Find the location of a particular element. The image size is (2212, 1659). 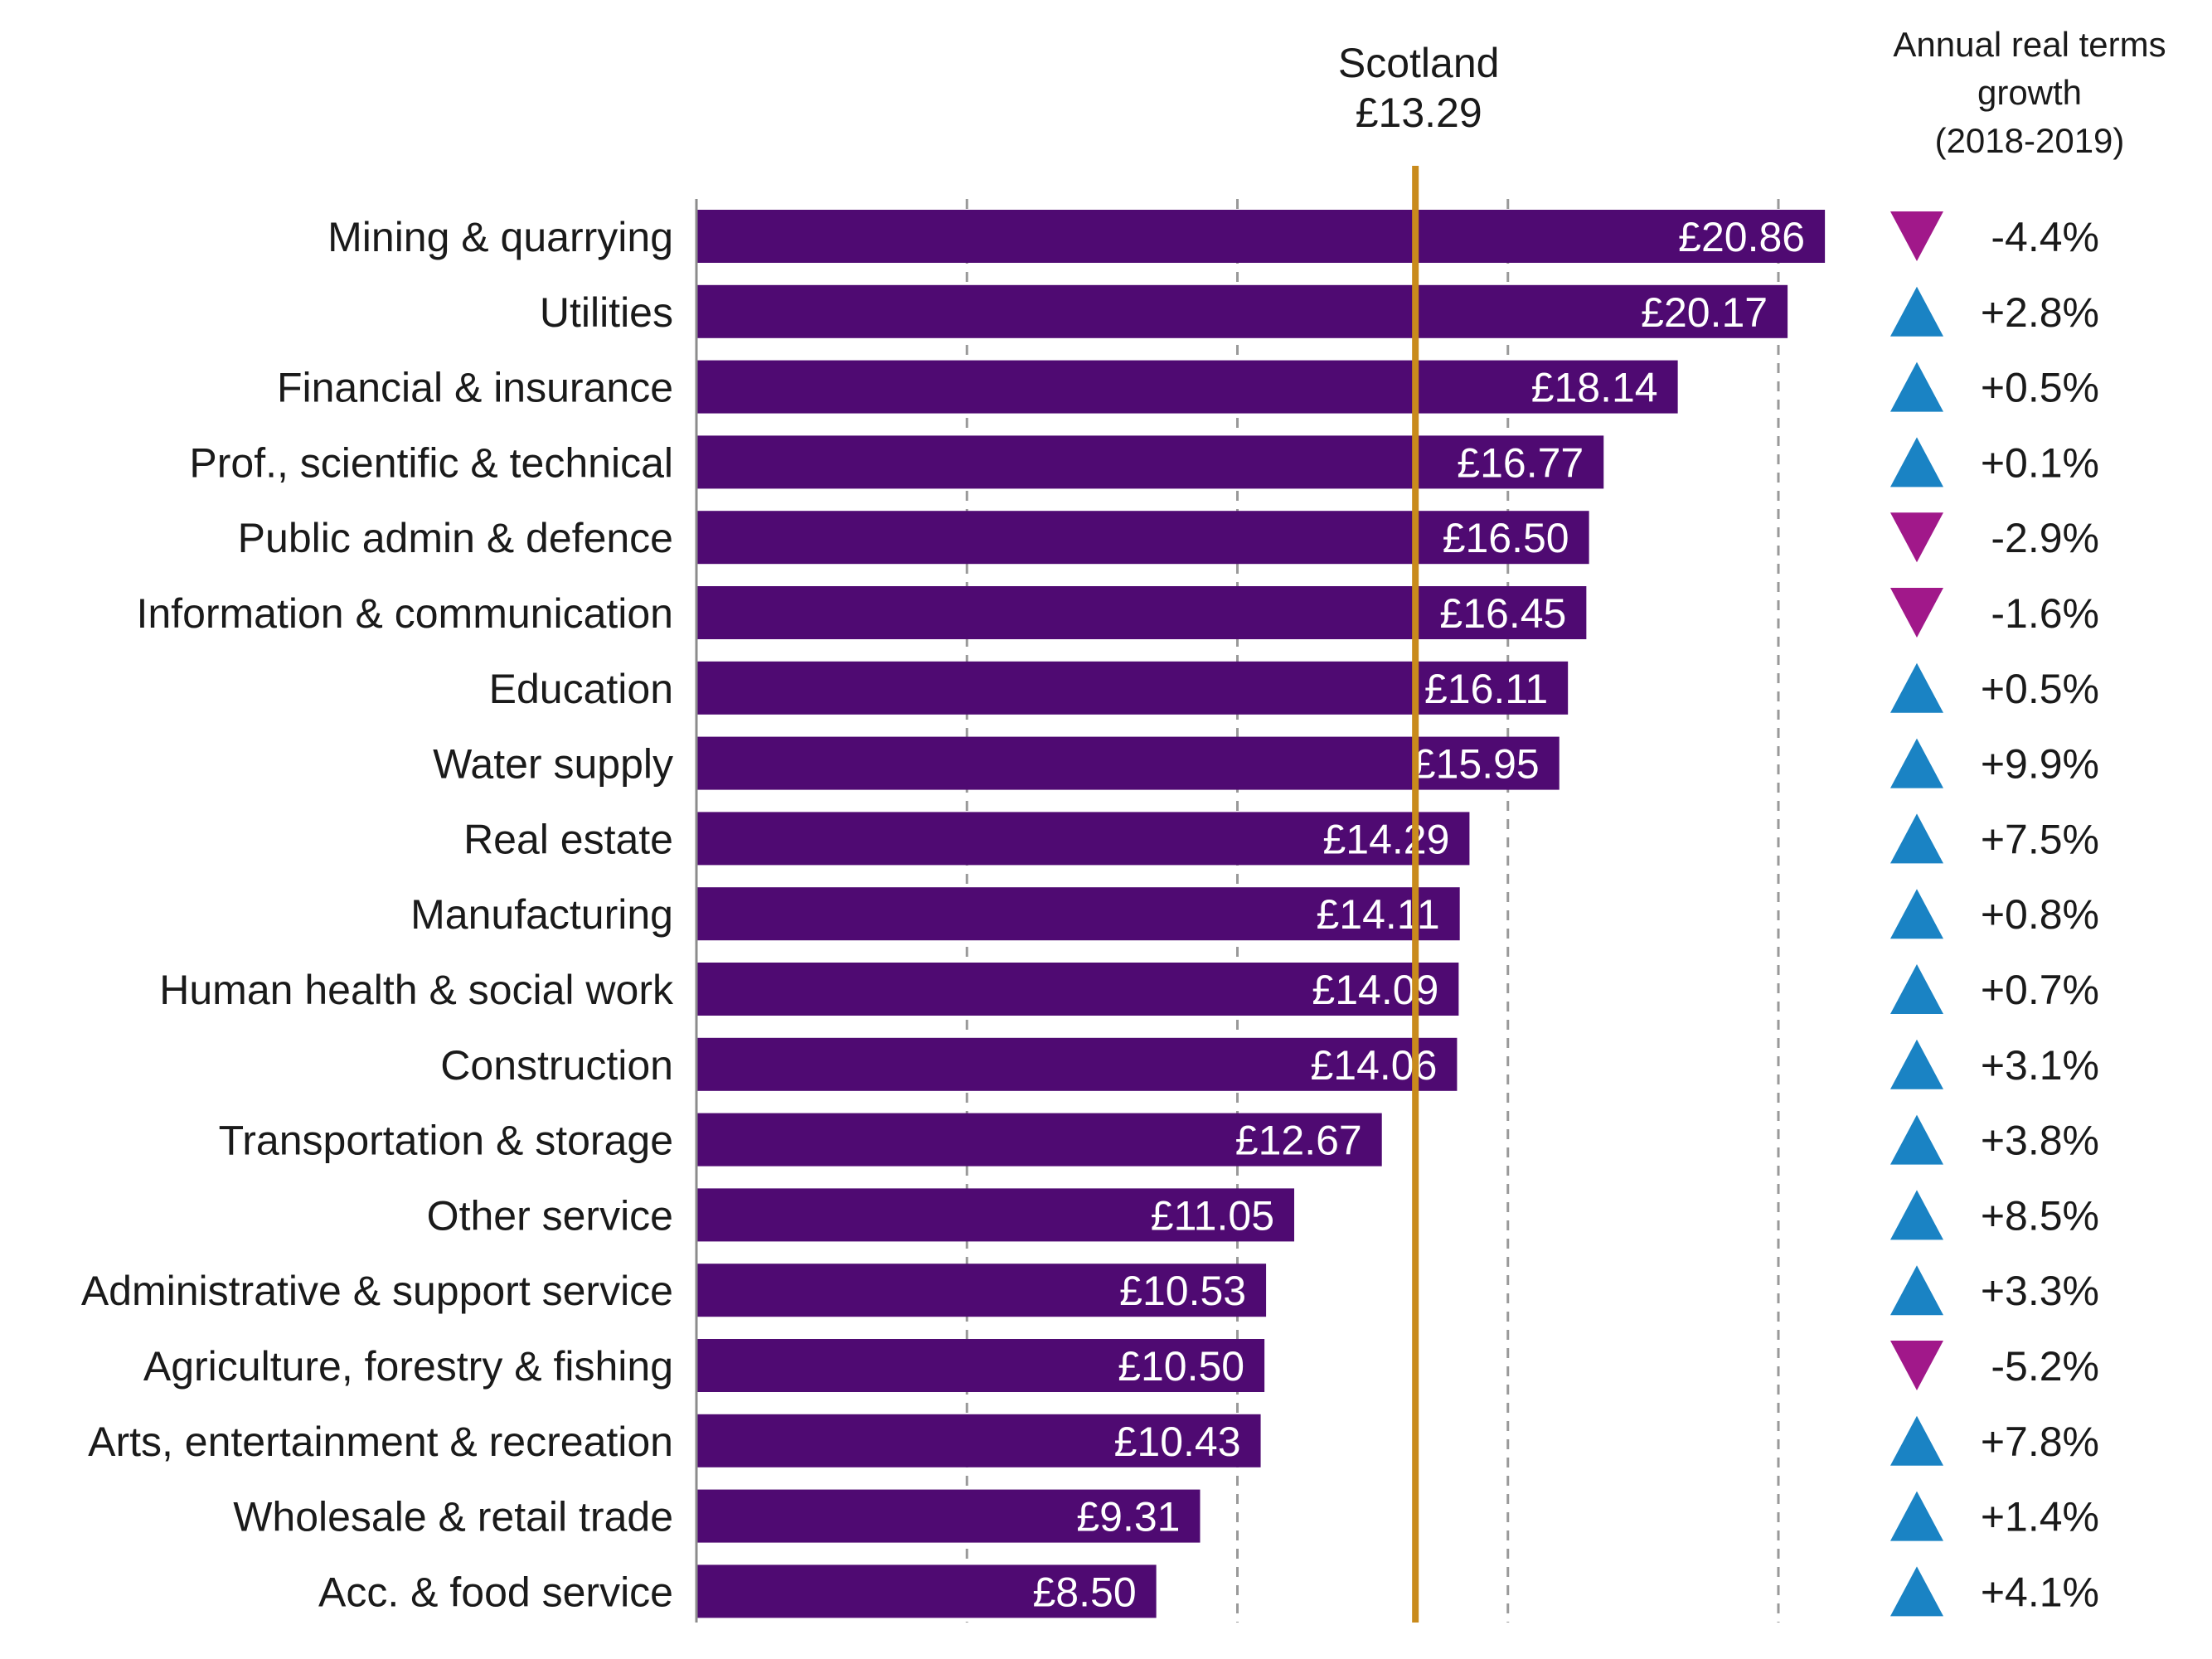

bar-agriculture-forestry-and-fishing is located at coordinates (980, 1365).